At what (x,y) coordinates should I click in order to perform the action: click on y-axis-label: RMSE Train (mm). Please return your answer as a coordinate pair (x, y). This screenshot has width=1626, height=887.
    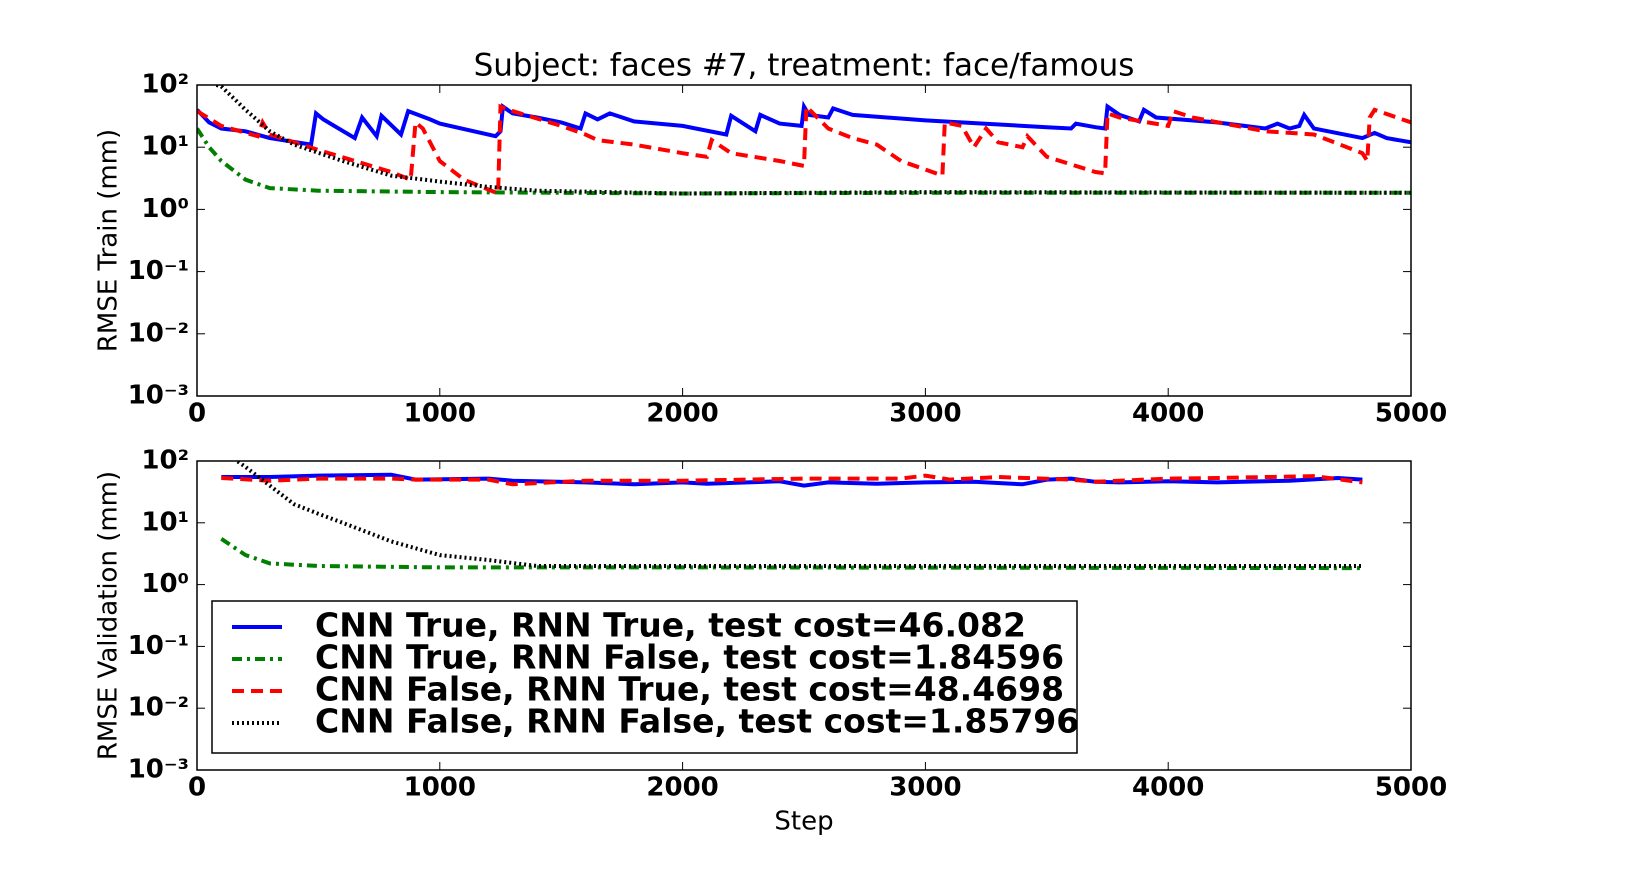
    Looking at the image, I should click on (109, 240).